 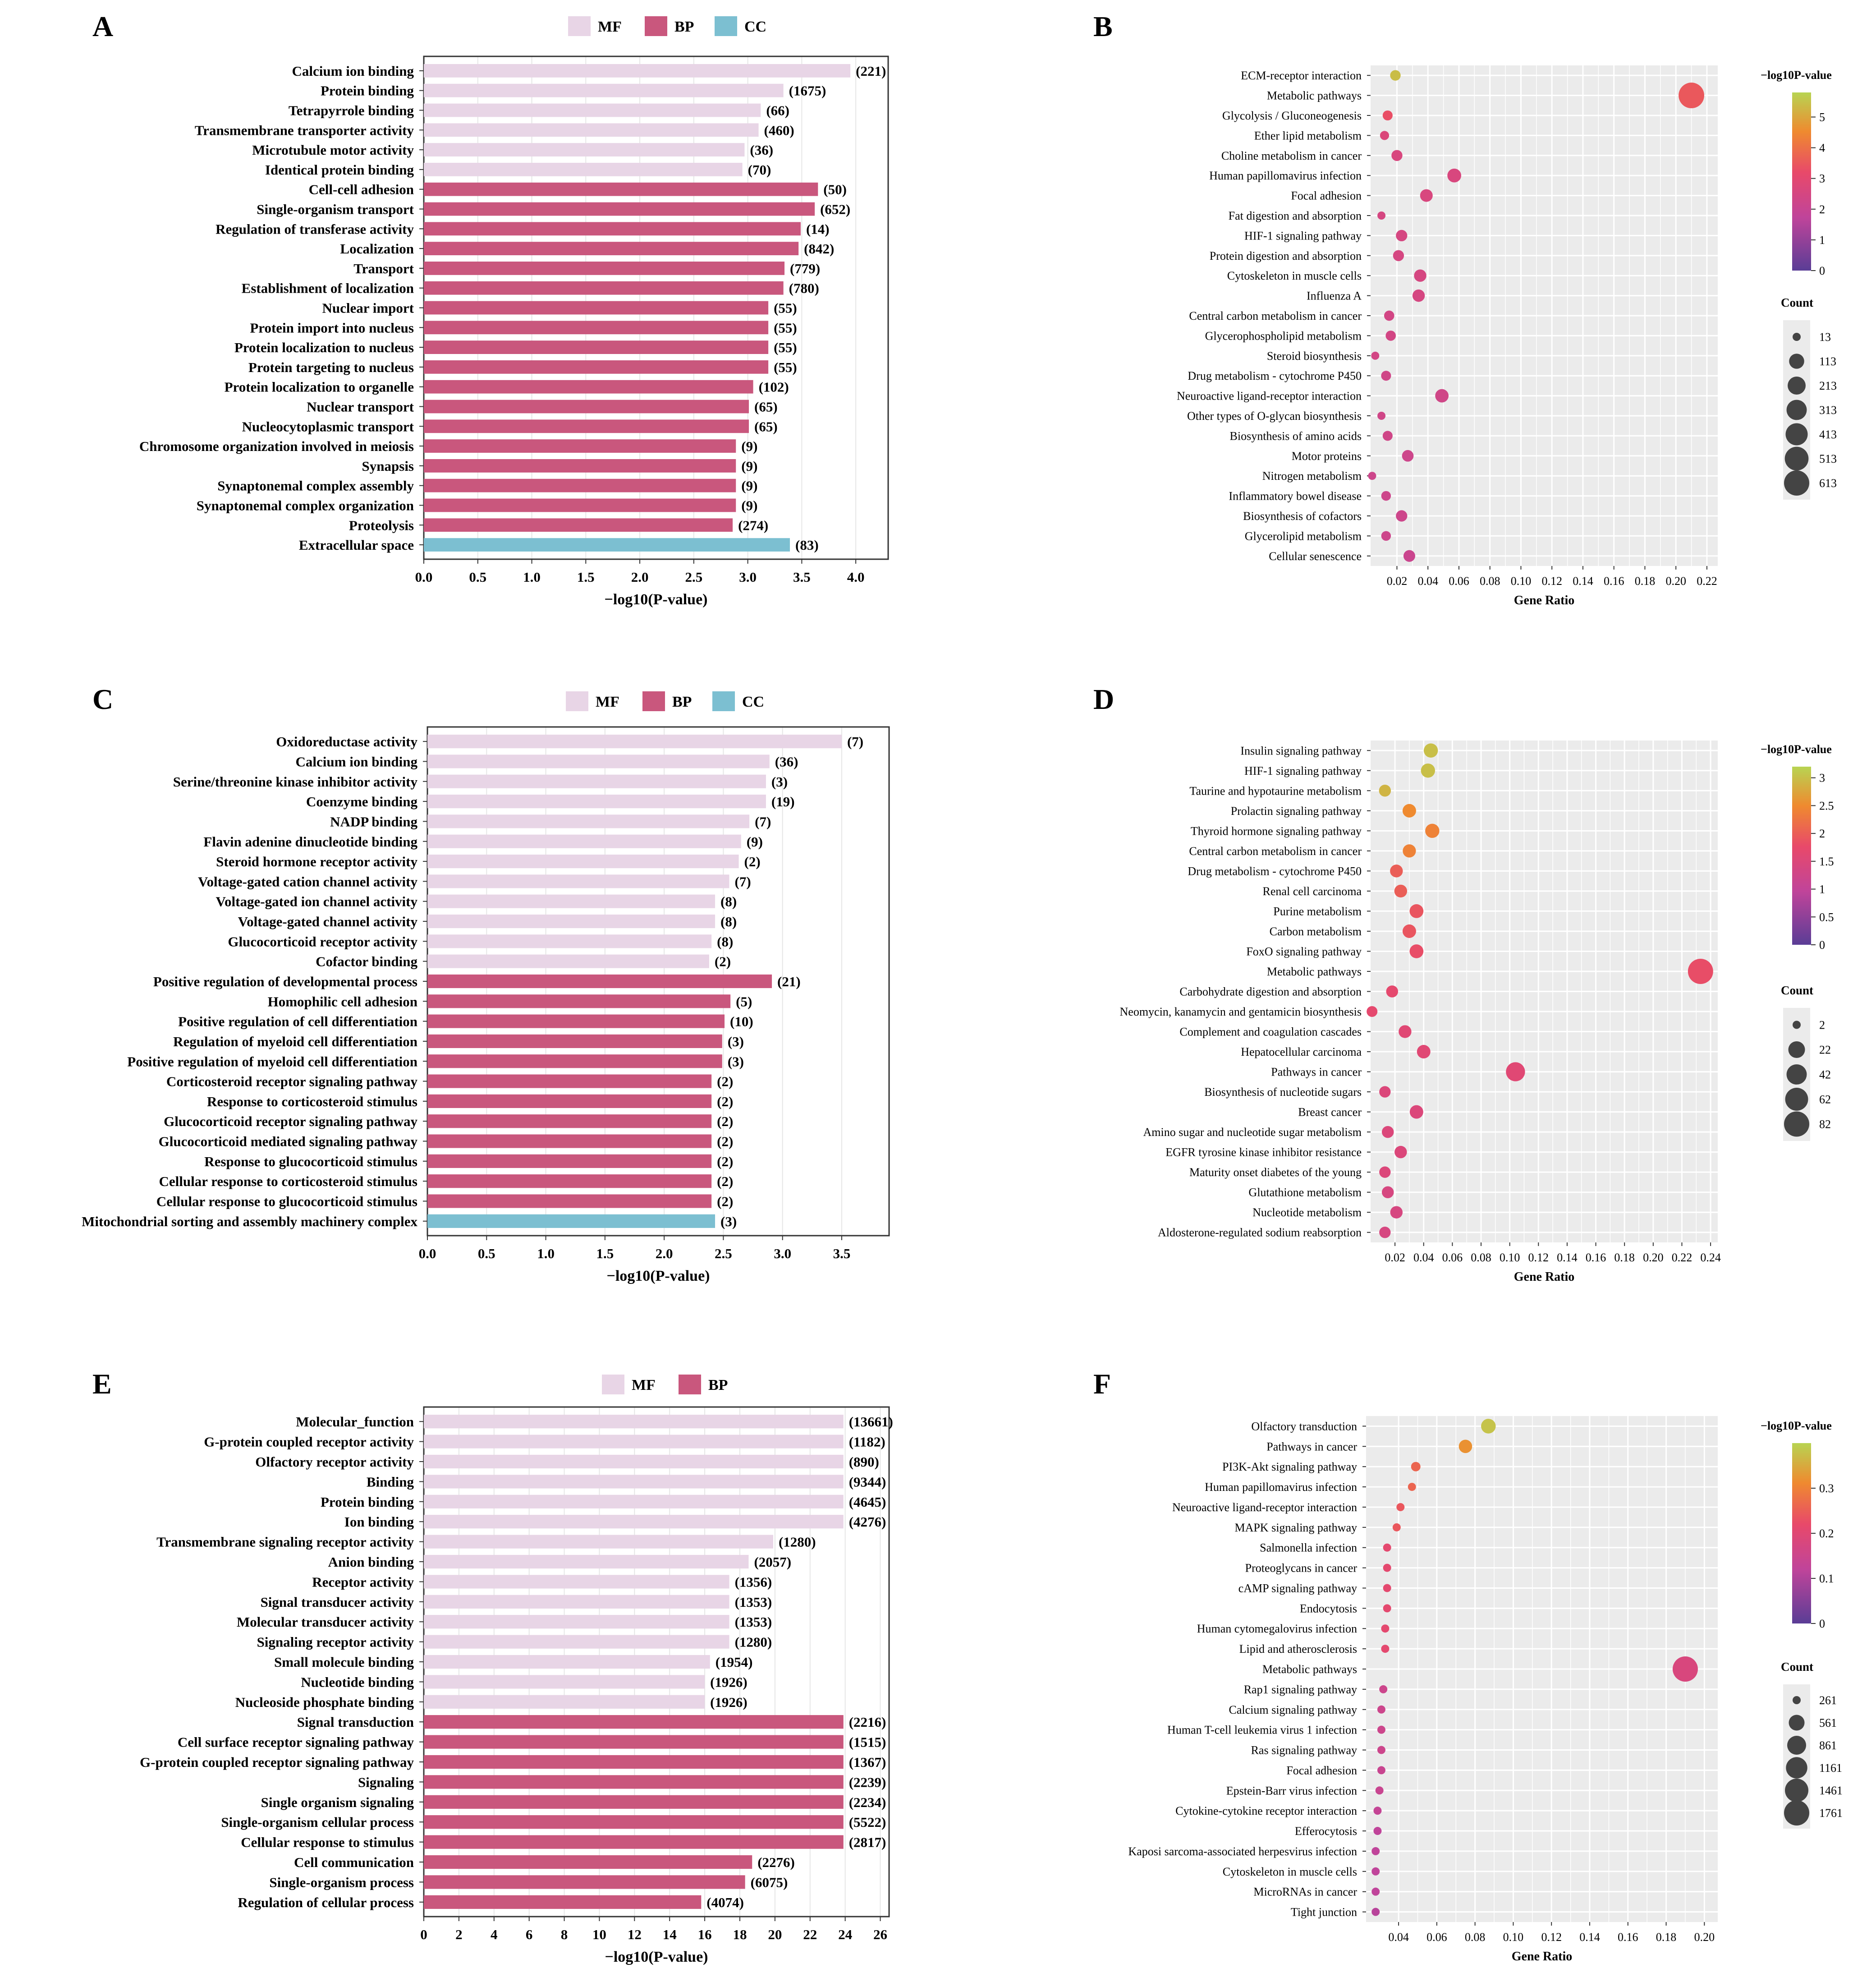 I want to click on count-label: (14), so click(x=818, y=229).